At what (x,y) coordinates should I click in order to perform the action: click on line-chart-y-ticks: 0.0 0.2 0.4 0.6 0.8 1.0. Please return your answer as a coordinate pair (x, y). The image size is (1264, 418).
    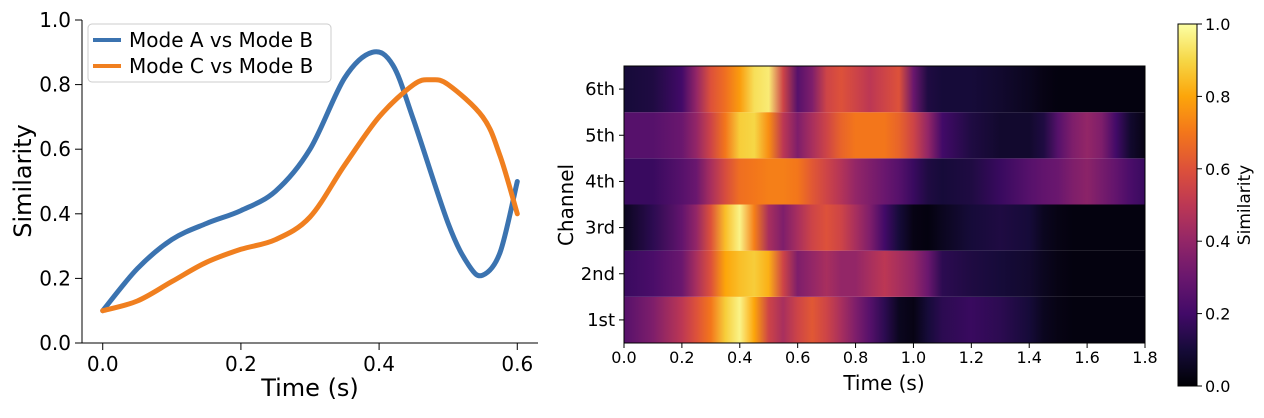
    Looking at the image, I should click on (60, 181).